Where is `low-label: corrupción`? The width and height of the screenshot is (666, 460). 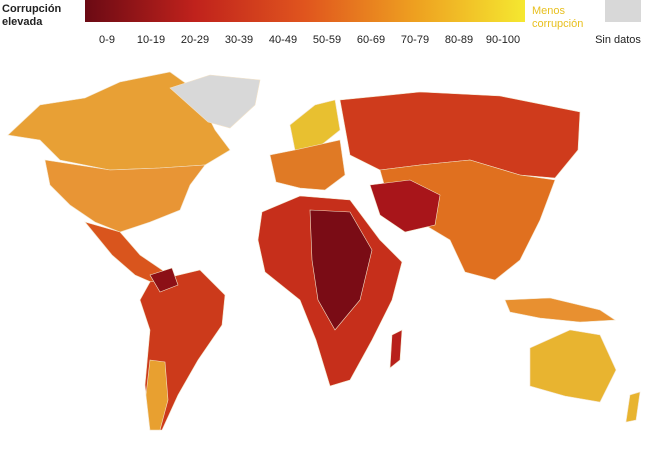 low-label: corrupción is located at coordinates (557, 24).